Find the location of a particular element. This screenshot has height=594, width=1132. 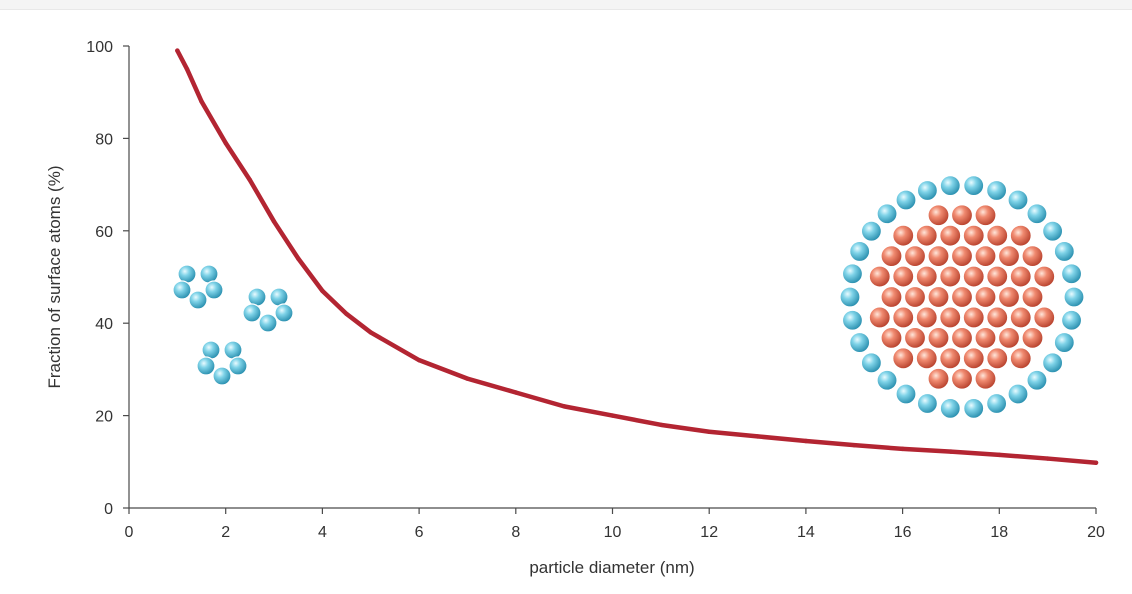

nanoparticle-cross-section-illustration is located at coordinates (962, 297).